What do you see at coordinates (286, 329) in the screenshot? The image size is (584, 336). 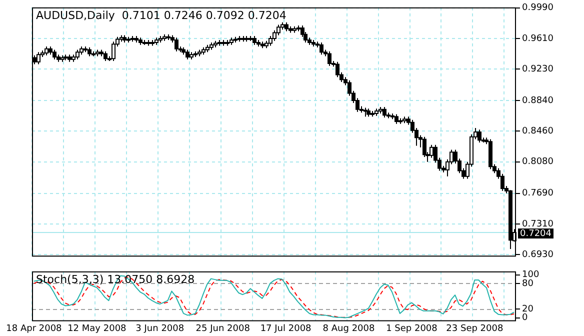 I see `x-tick-label: 17 Jul 2008` at bounding box center [286, 329].